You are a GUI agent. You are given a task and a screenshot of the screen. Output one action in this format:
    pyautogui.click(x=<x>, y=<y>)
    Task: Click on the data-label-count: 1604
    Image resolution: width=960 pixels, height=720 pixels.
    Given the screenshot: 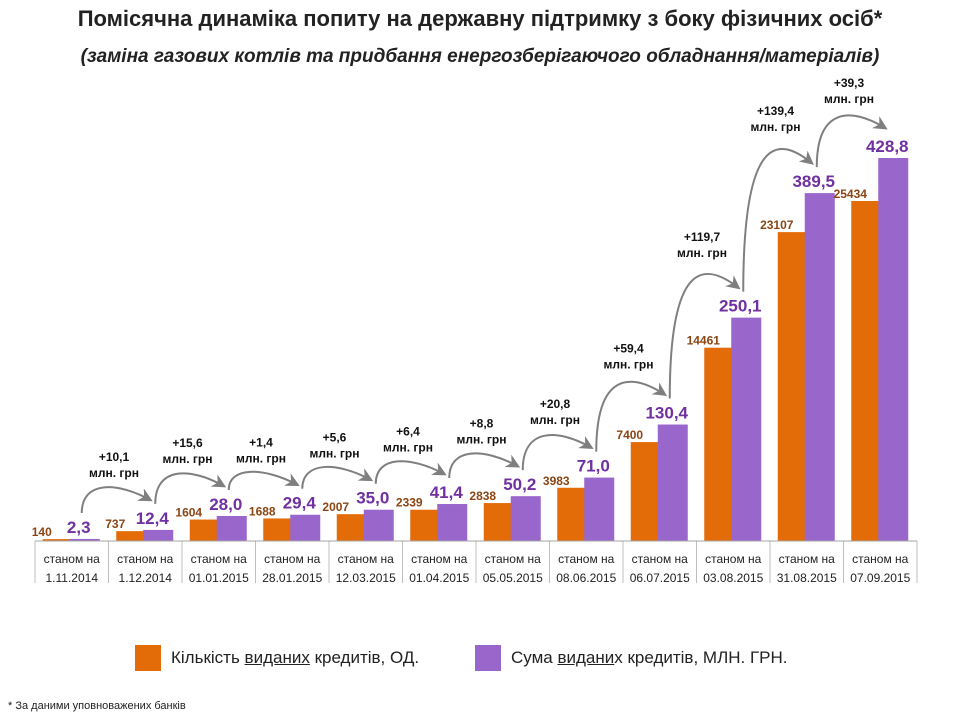 What is the action you would take?
    pyautogui.click(x=188, y=513)
    